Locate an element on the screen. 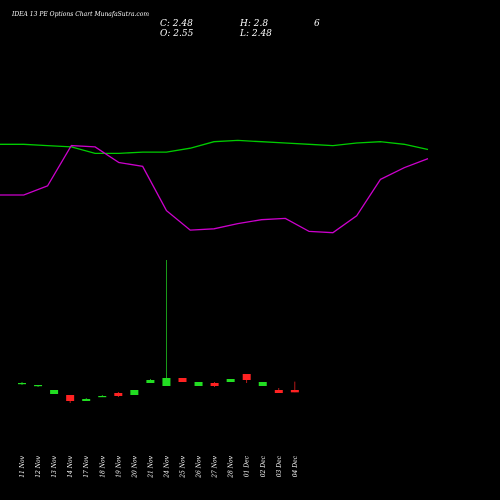 The width and height of the screenshot is (500, 500). x-tick-label: 28 Nov is located at coordinates (231, 466).